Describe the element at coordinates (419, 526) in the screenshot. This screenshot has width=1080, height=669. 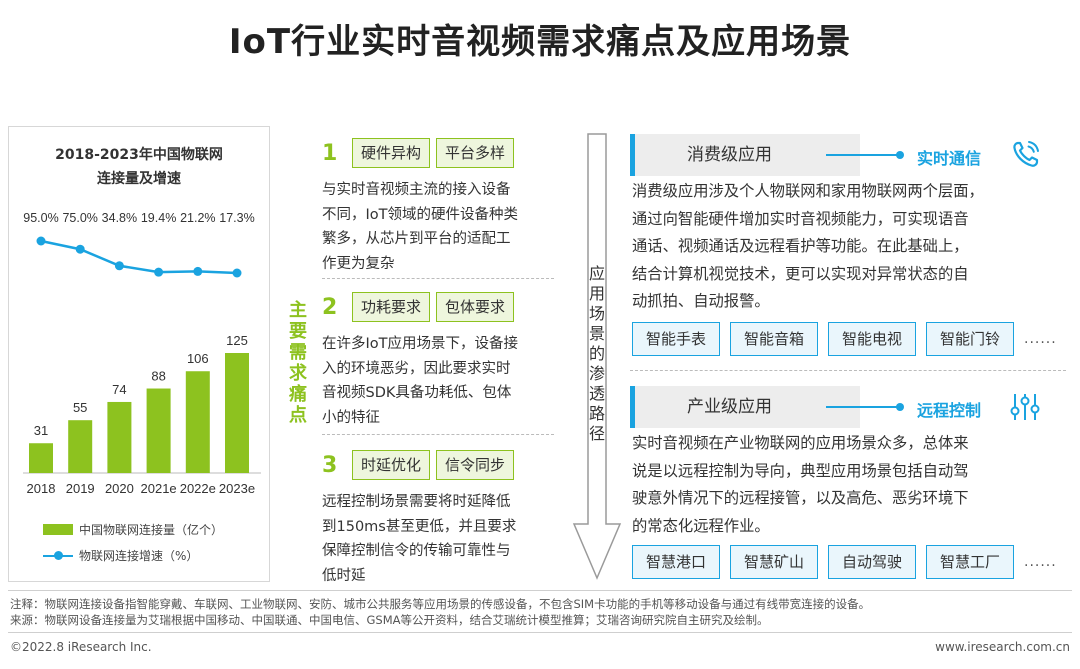
I see `pain-line: 到150ms甚至更低，并且要求` at that location.